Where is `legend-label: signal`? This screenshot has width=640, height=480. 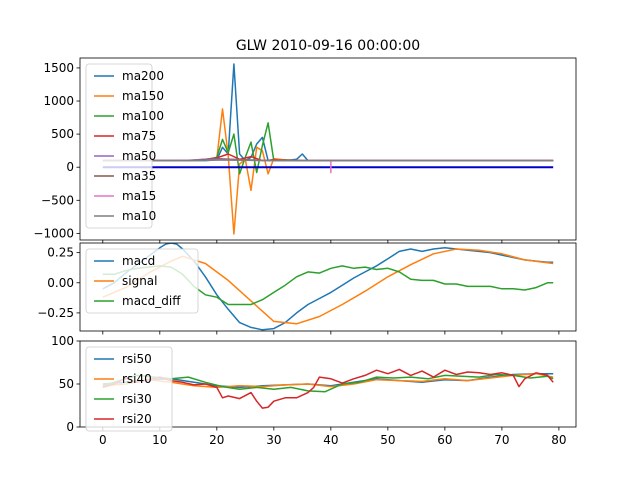
legend-label: signal is located at coordinates (140, 281).